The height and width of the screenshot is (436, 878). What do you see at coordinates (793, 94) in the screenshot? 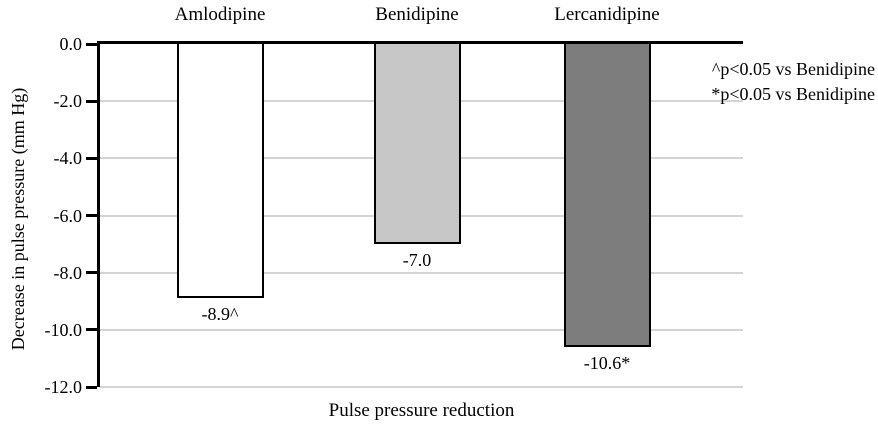
I see `annotation-asterisk: *p<0.05 vs Benidipine` at bounding box center [793, 94].